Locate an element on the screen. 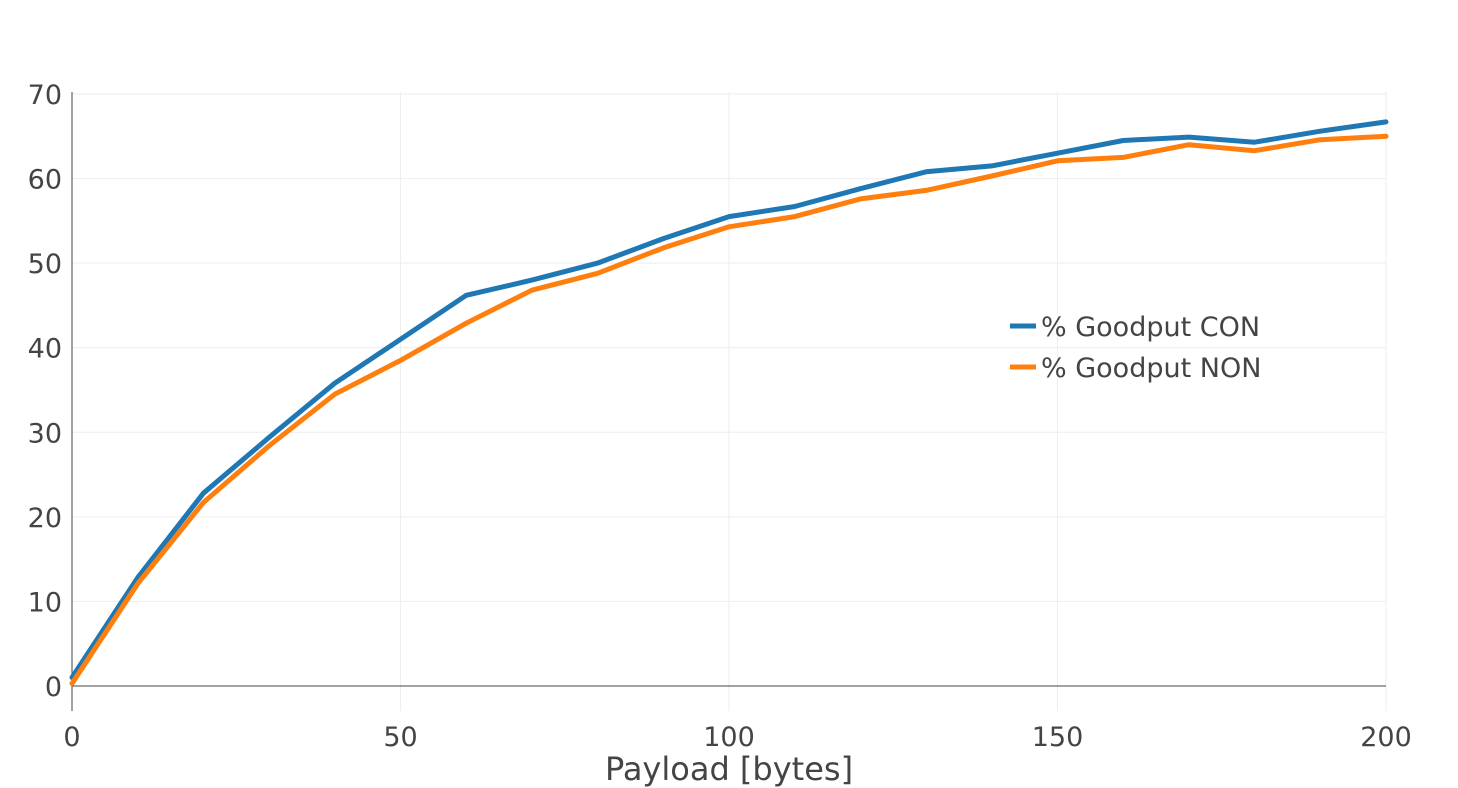 Image resolution: width=1458 pixels, height=788 pixels. x-axis-title: Payload [bytes] is located at coordinates (729, 769).